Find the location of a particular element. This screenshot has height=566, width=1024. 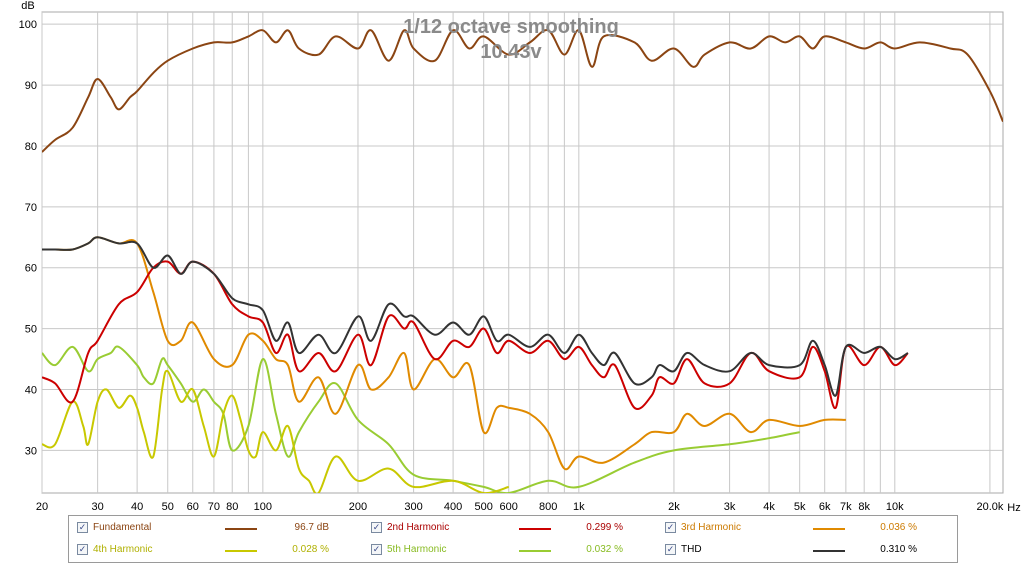

x-tick-label: 4k is located at coordinates (769, 507).